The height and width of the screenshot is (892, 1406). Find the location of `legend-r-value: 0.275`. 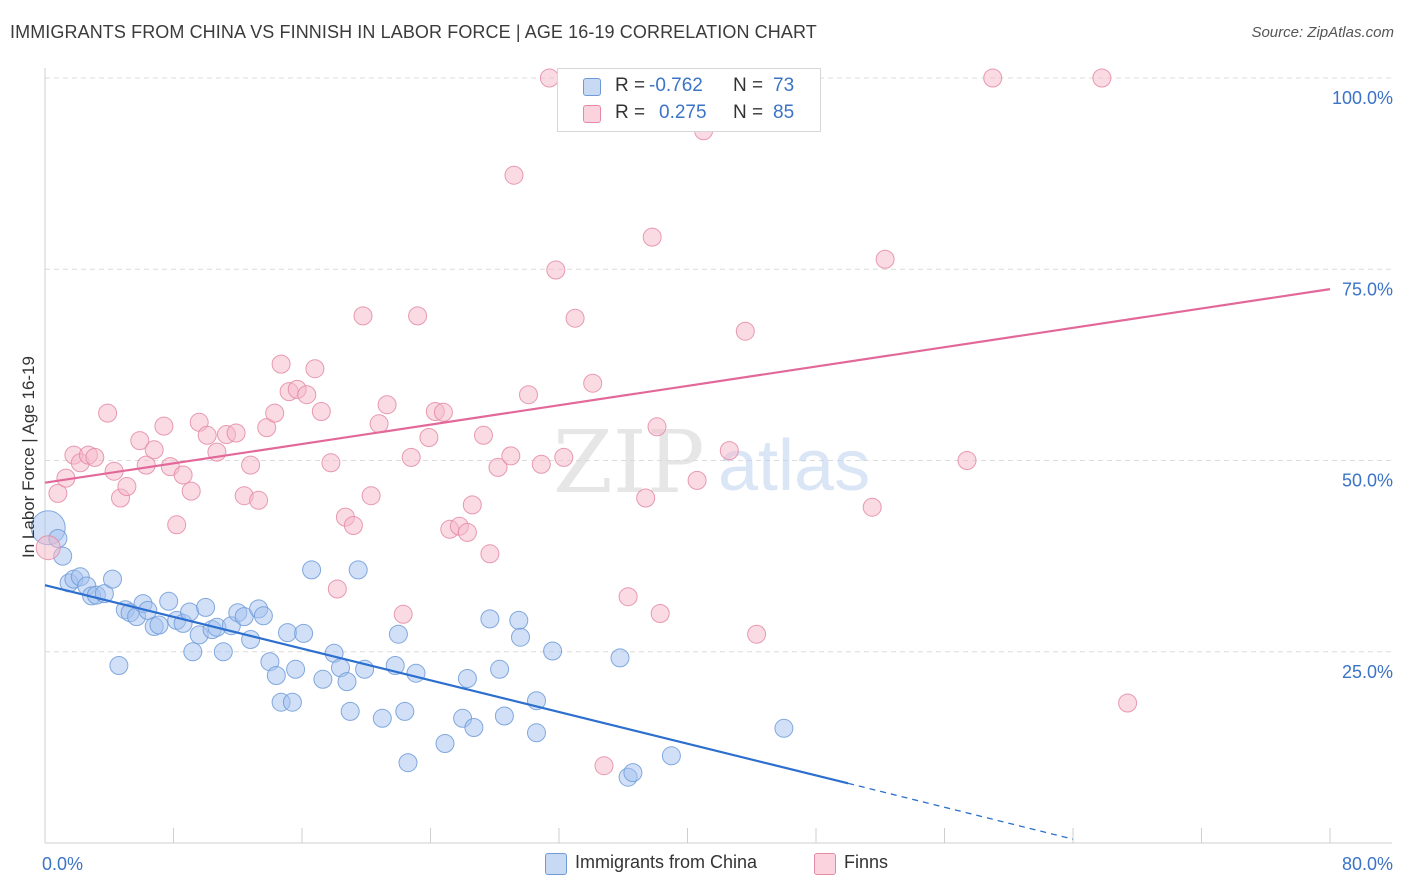

legend-r-value: 0.275 is located at coordinates (683, 112).